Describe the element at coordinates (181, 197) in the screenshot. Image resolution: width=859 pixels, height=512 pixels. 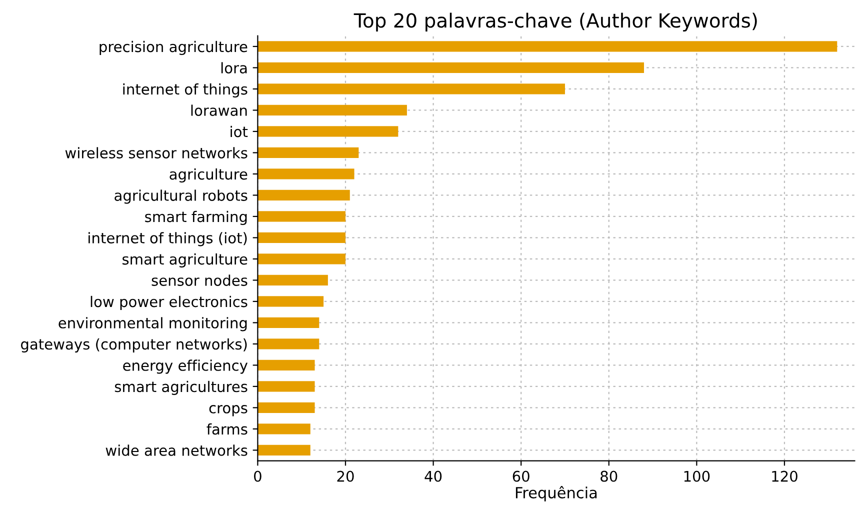
I see `y-tick-label: agricultural robots` at that location.